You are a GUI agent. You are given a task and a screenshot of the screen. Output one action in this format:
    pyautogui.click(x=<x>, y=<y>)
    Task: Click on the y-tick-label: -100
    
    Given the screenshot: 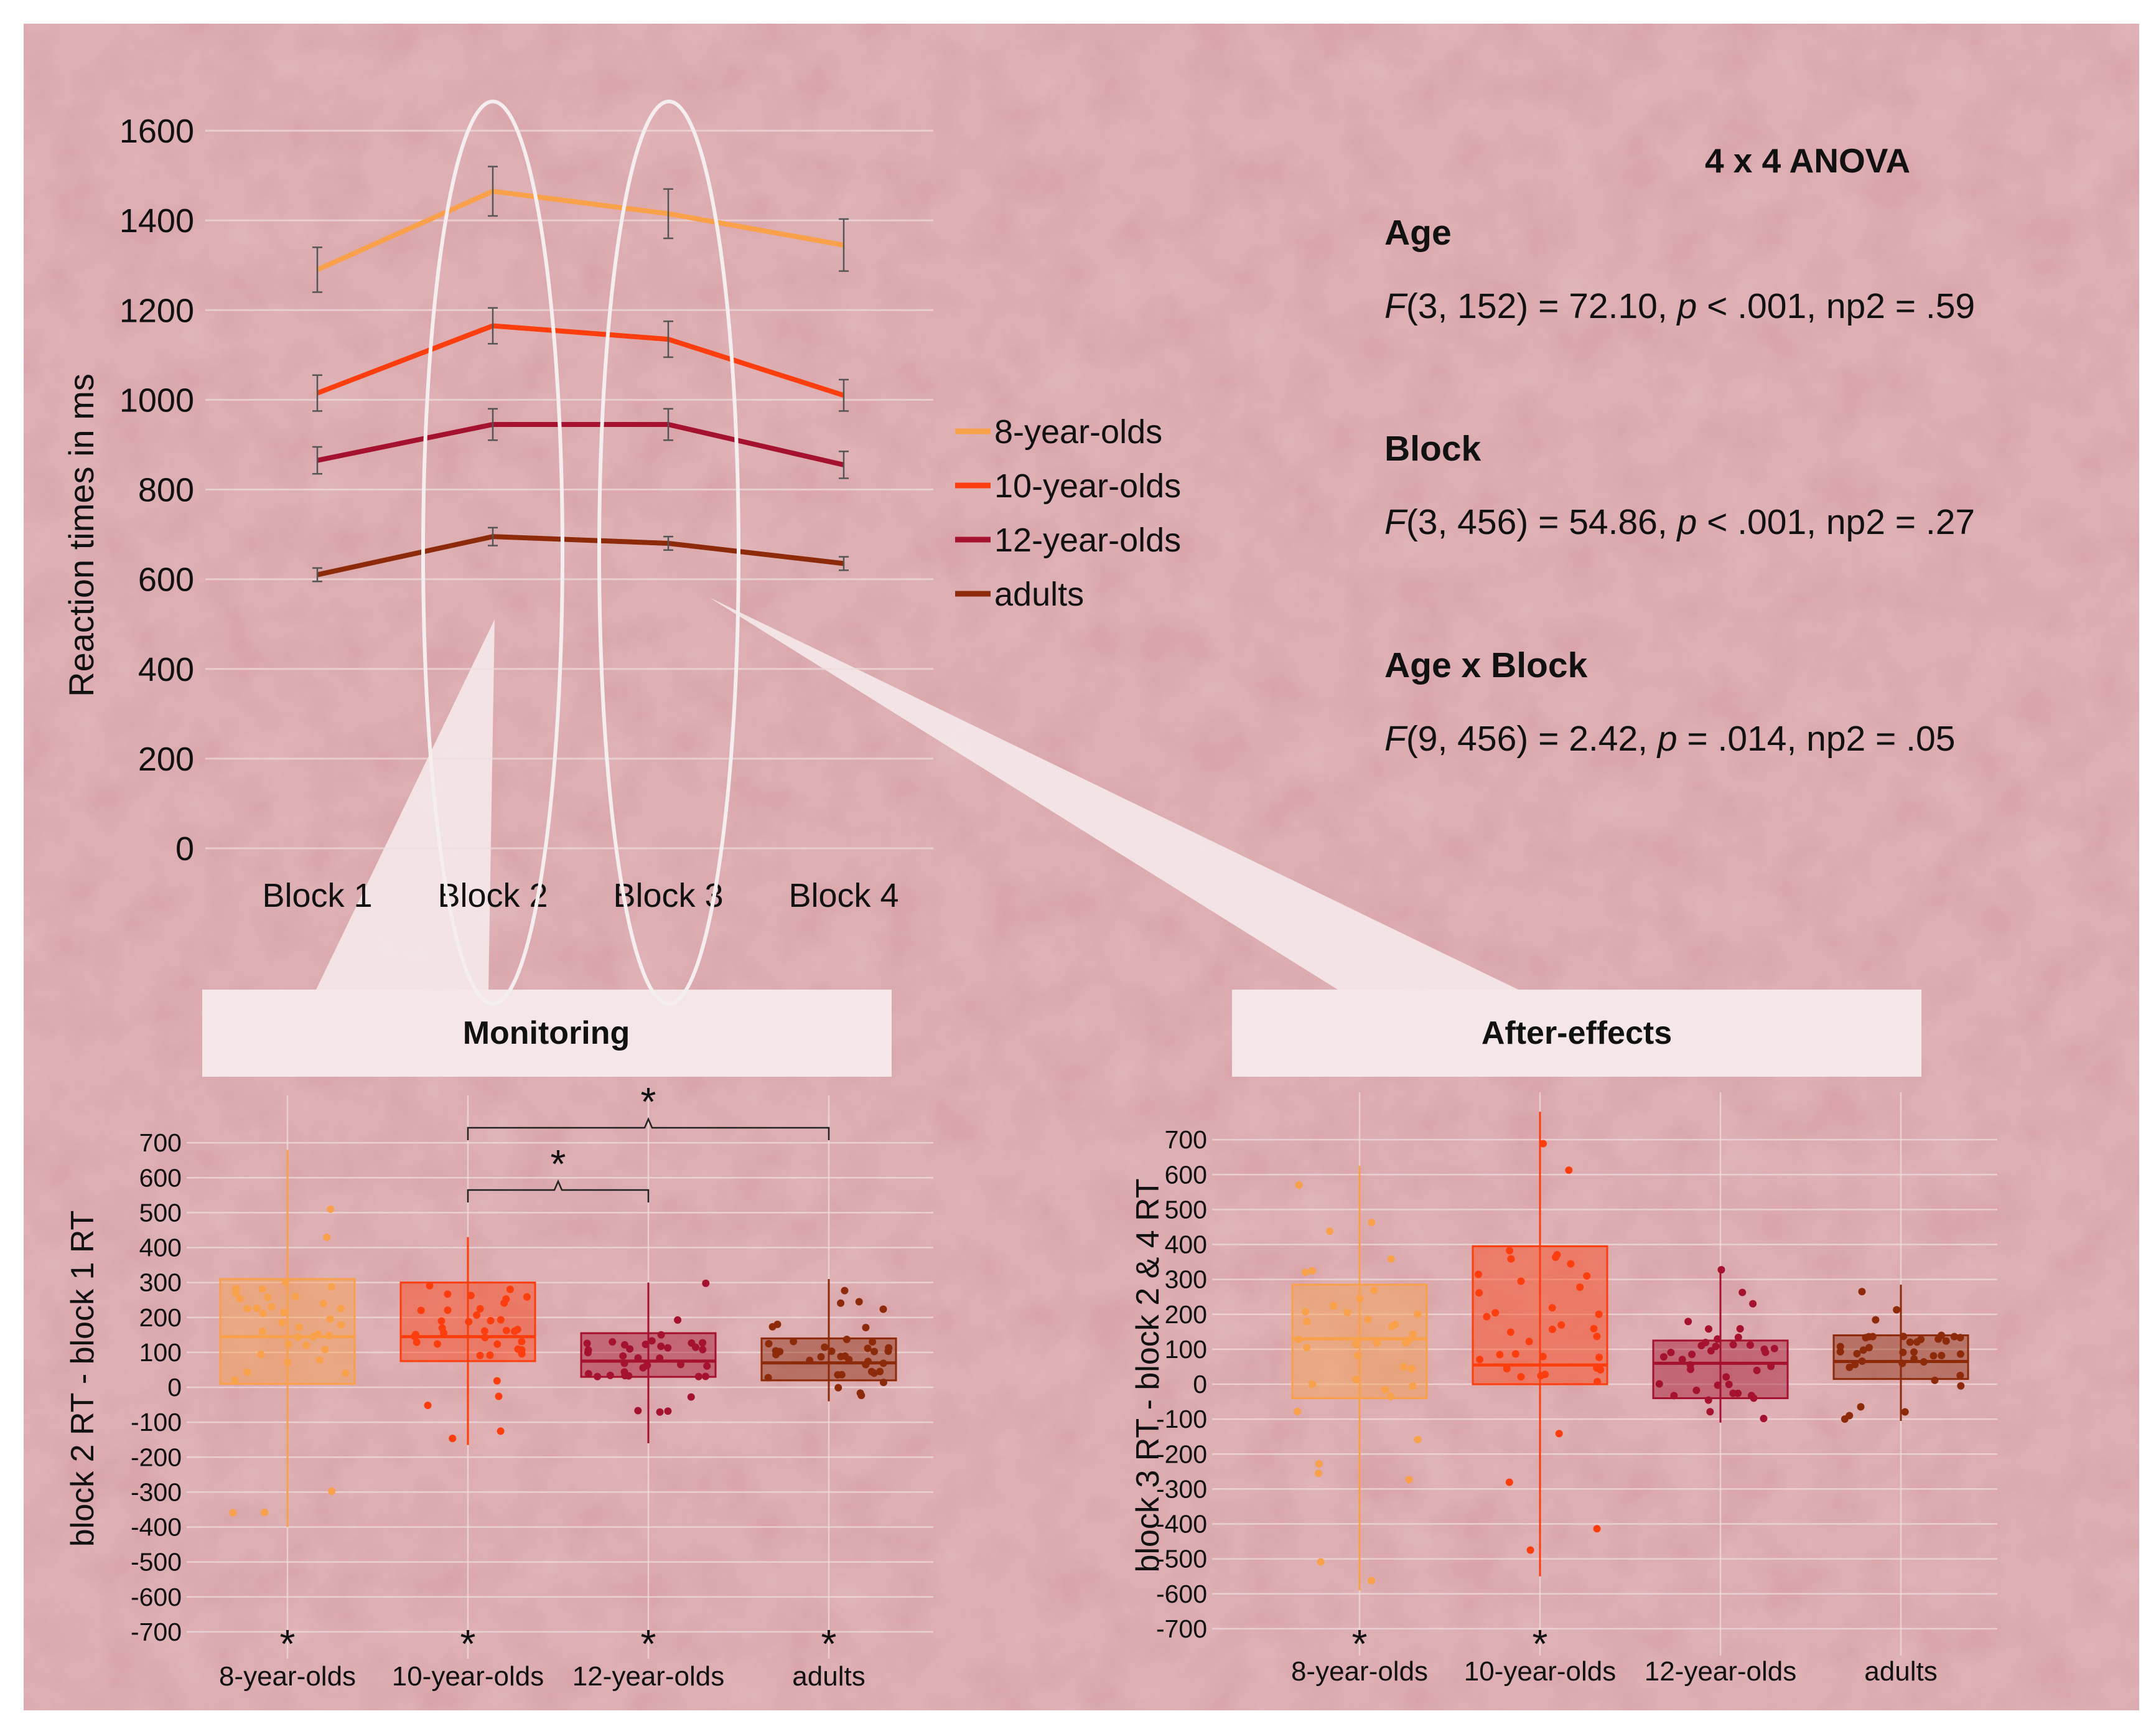 What is the action you would take?
    pyautogui.click(x=1181, y=1419)
    